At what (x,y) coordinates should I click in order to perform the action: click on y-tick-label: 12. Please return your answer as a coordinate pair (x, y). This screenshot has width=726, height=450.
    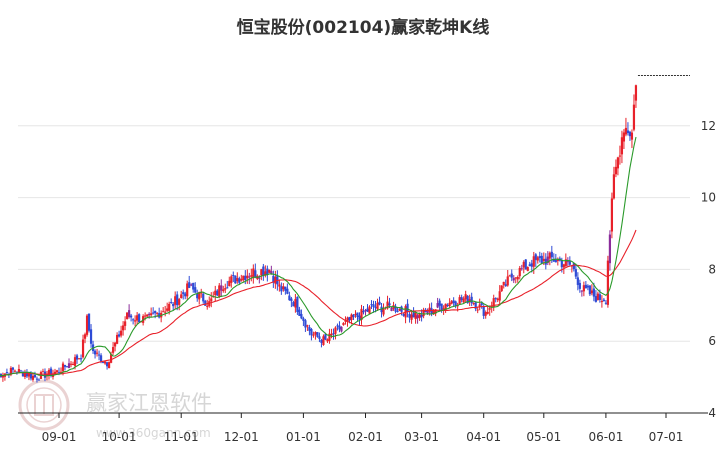
    Looking at the image, I should click on (708, 126).